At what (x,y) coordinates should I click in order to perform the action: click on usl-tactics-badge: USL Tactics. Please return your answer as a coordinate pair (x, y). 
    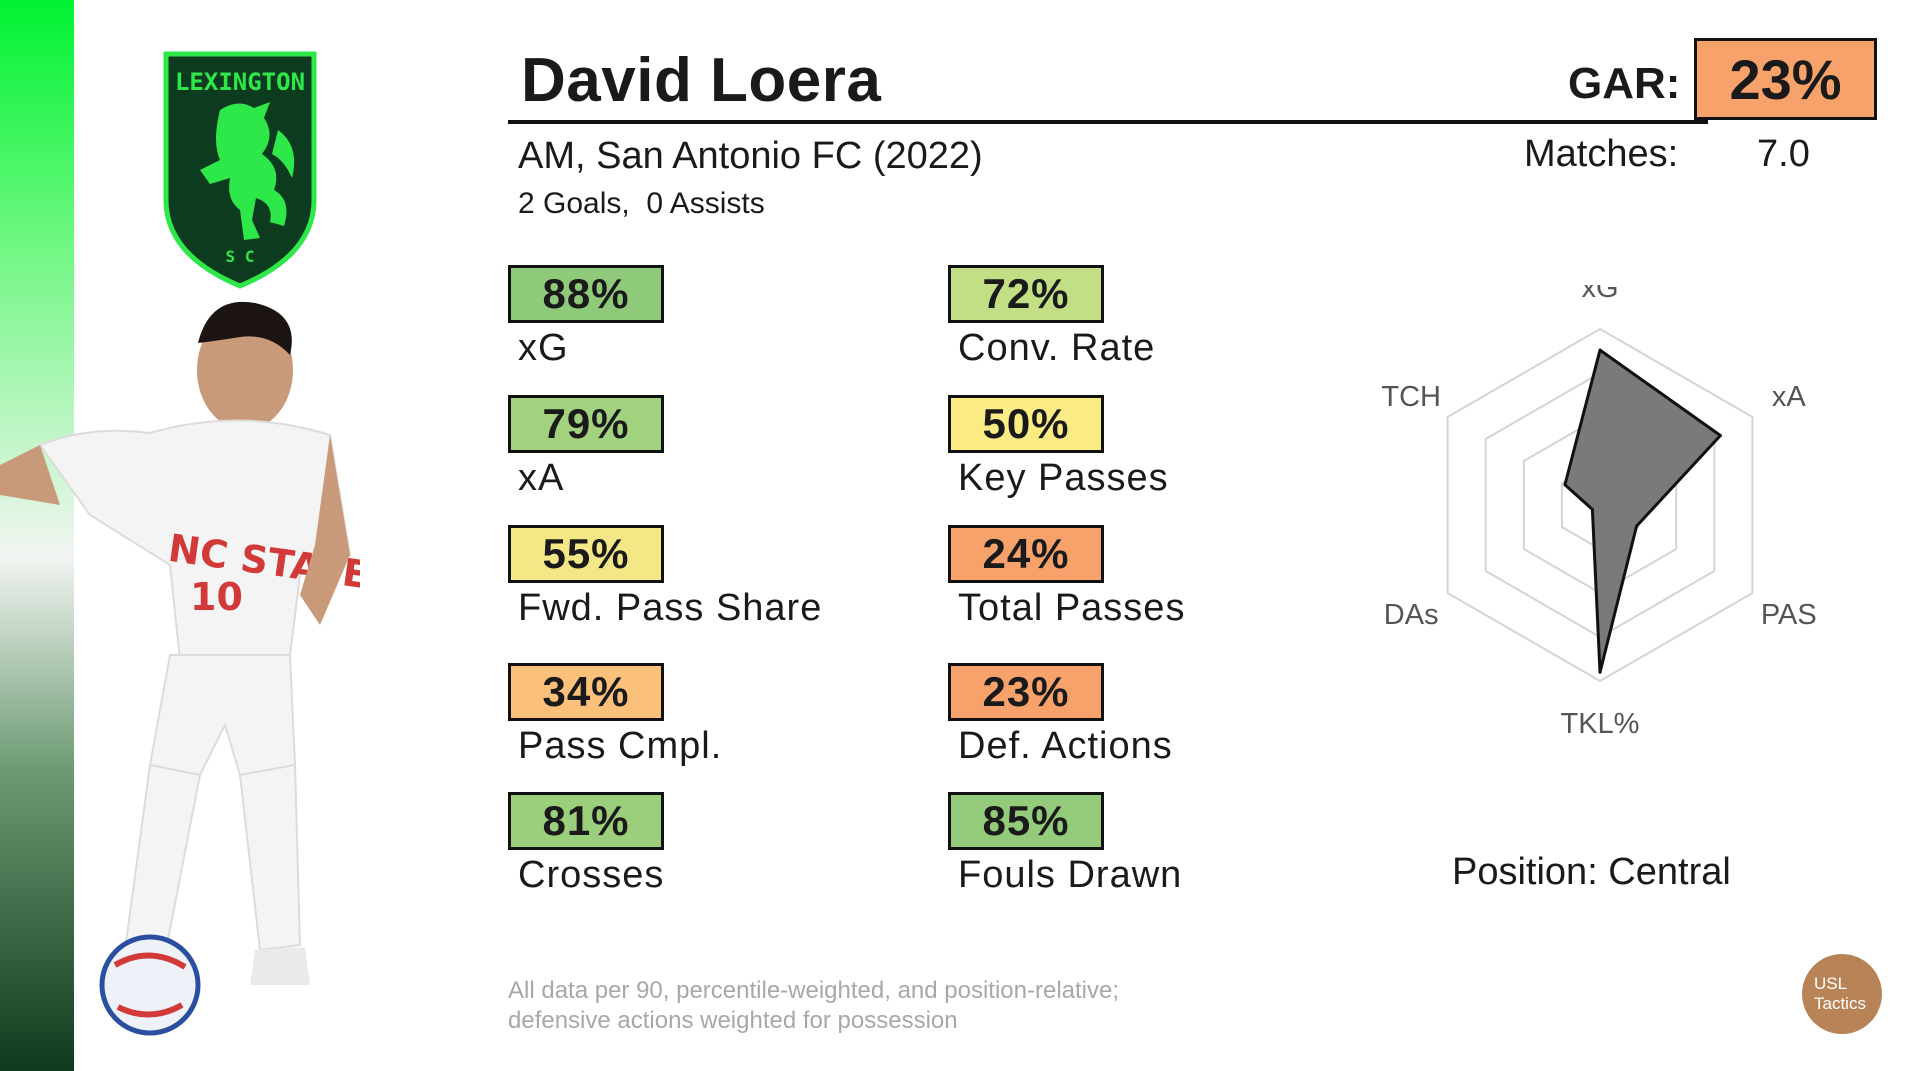
    Looking at the image, I should click on (1842, 994).